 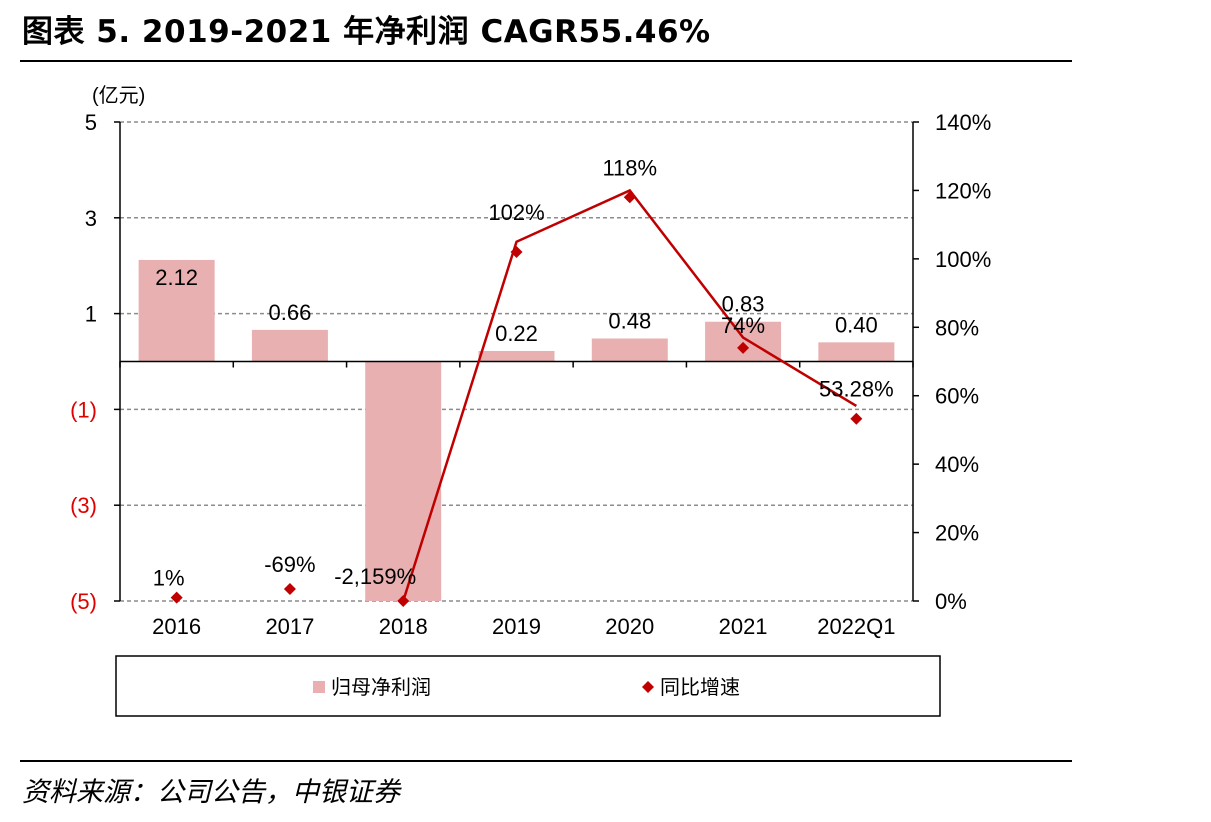 I want to click on growth-rate-label: -69%, so click(x=289, y=564).